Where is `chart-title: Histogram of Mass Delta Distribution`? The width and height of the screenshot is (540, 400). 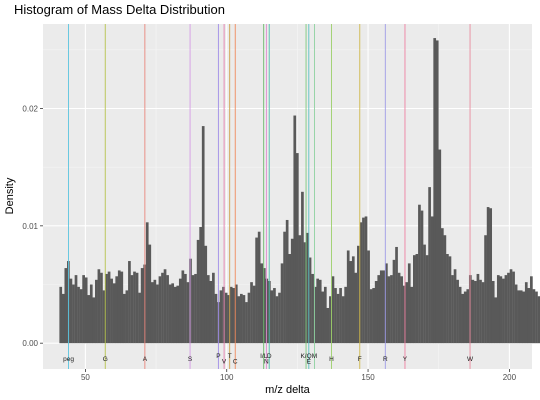
chart-title: Histogram of Mass Delta Distribution is located at coordinates (119, 9).